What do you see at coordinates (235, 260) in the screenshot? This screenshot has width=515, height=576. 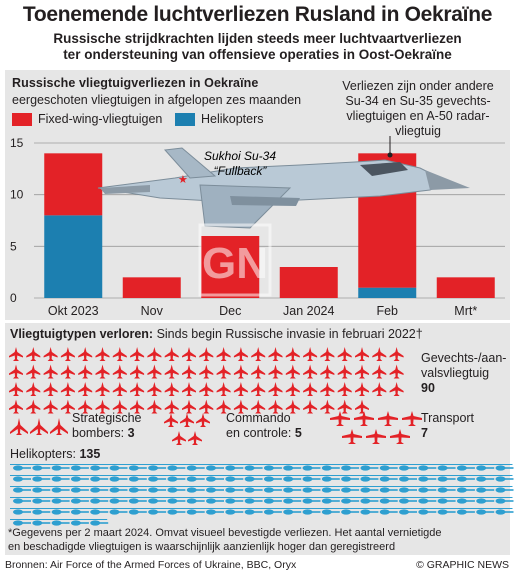 I see `gn-watermark: GN` at bounding box center [235, 260].